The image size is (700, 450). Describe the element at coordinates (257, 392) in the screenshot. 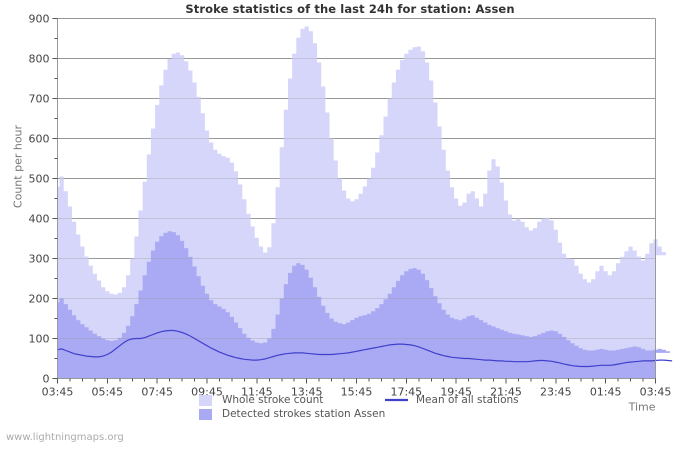

I see `svg-text: 11:45` at that location.